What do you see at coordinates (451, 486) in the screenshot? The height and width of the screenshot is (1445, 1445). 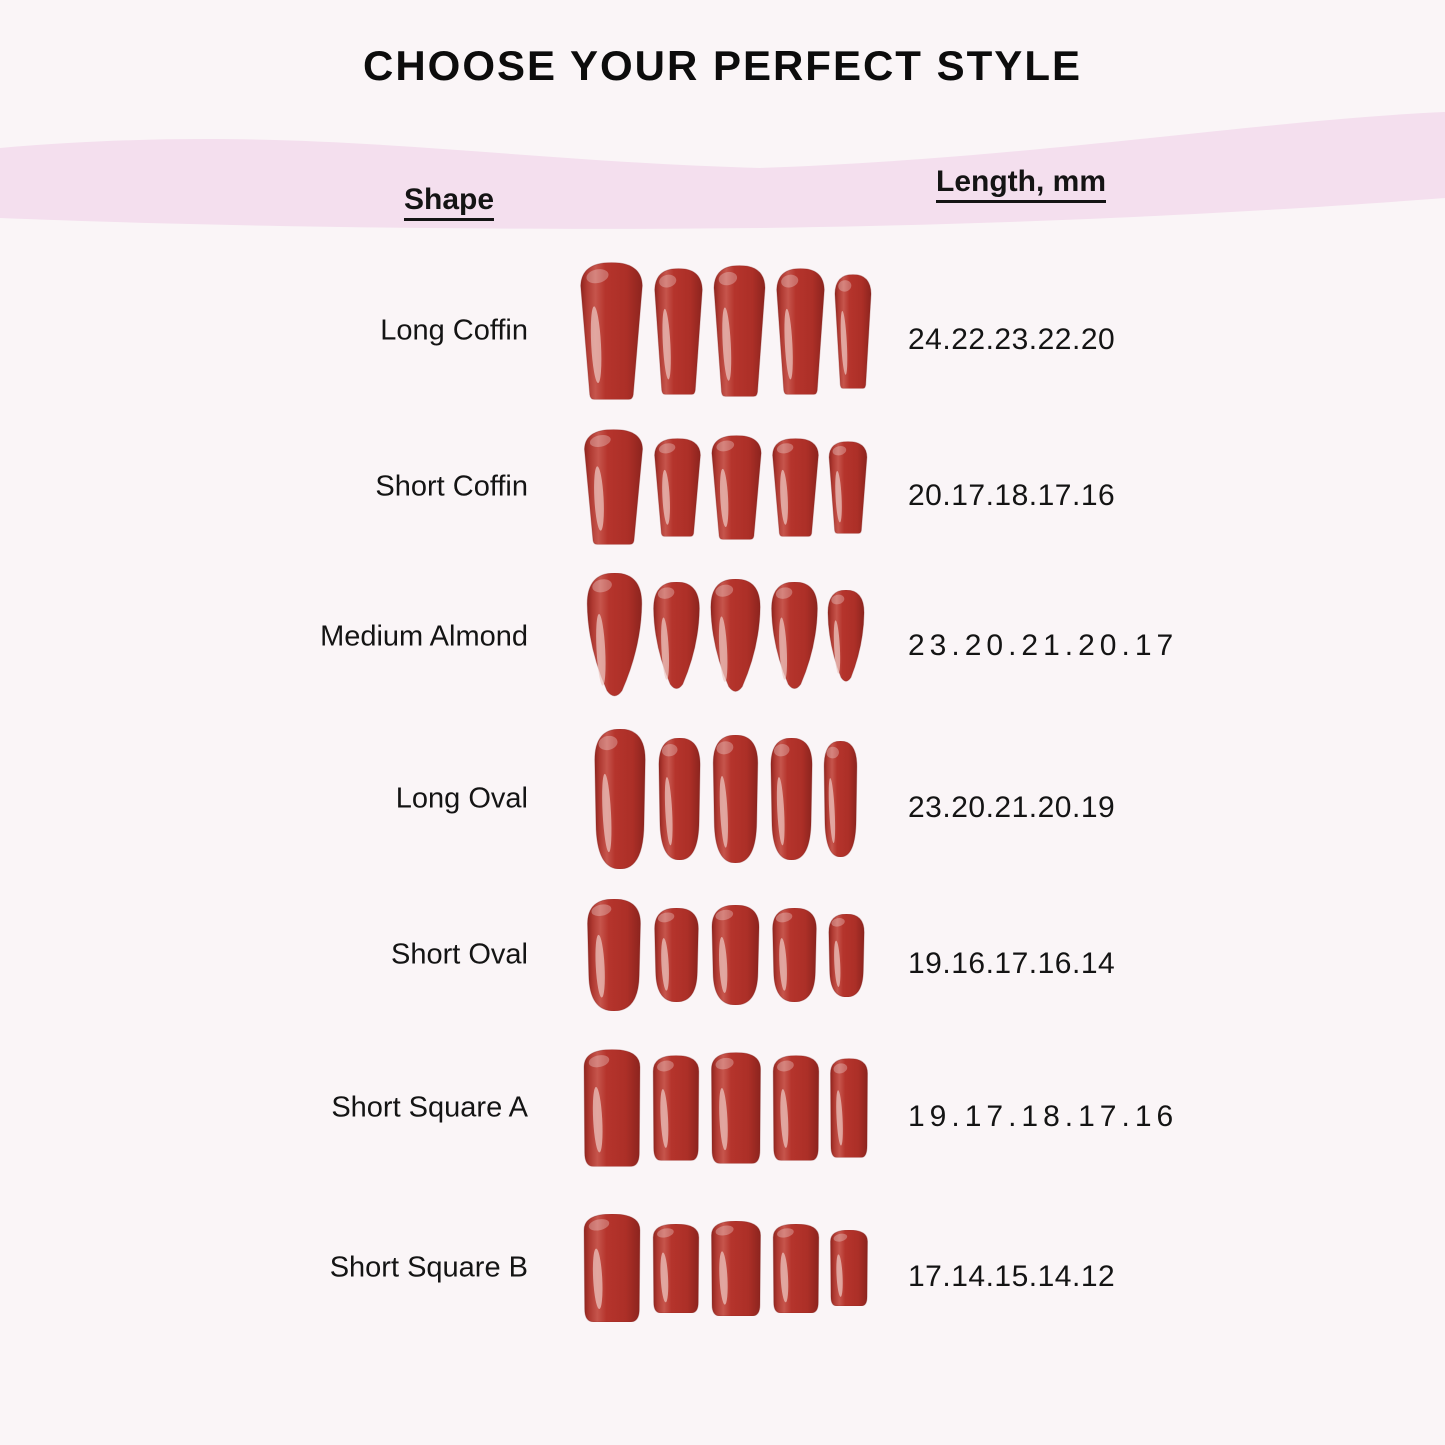 I see `shape-label: Short Coffin` at bounding box center [451, 486].